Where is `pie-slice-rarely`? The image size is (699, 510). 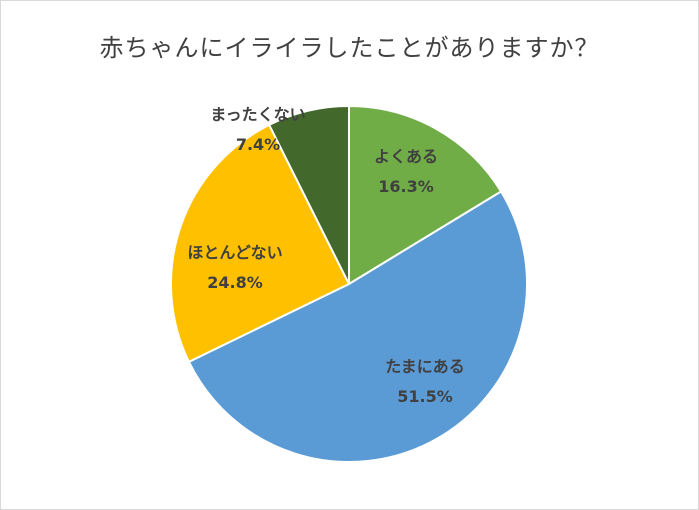
pie-slice-rarely is located at coordinates (260, 243).